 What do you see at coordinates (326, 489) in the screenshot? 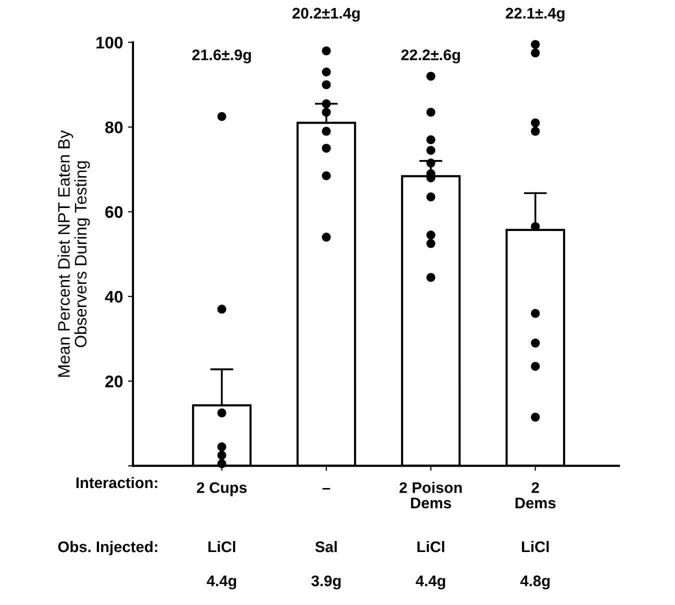
I see `x-tick-label: –` at bounding box center [326, 489].